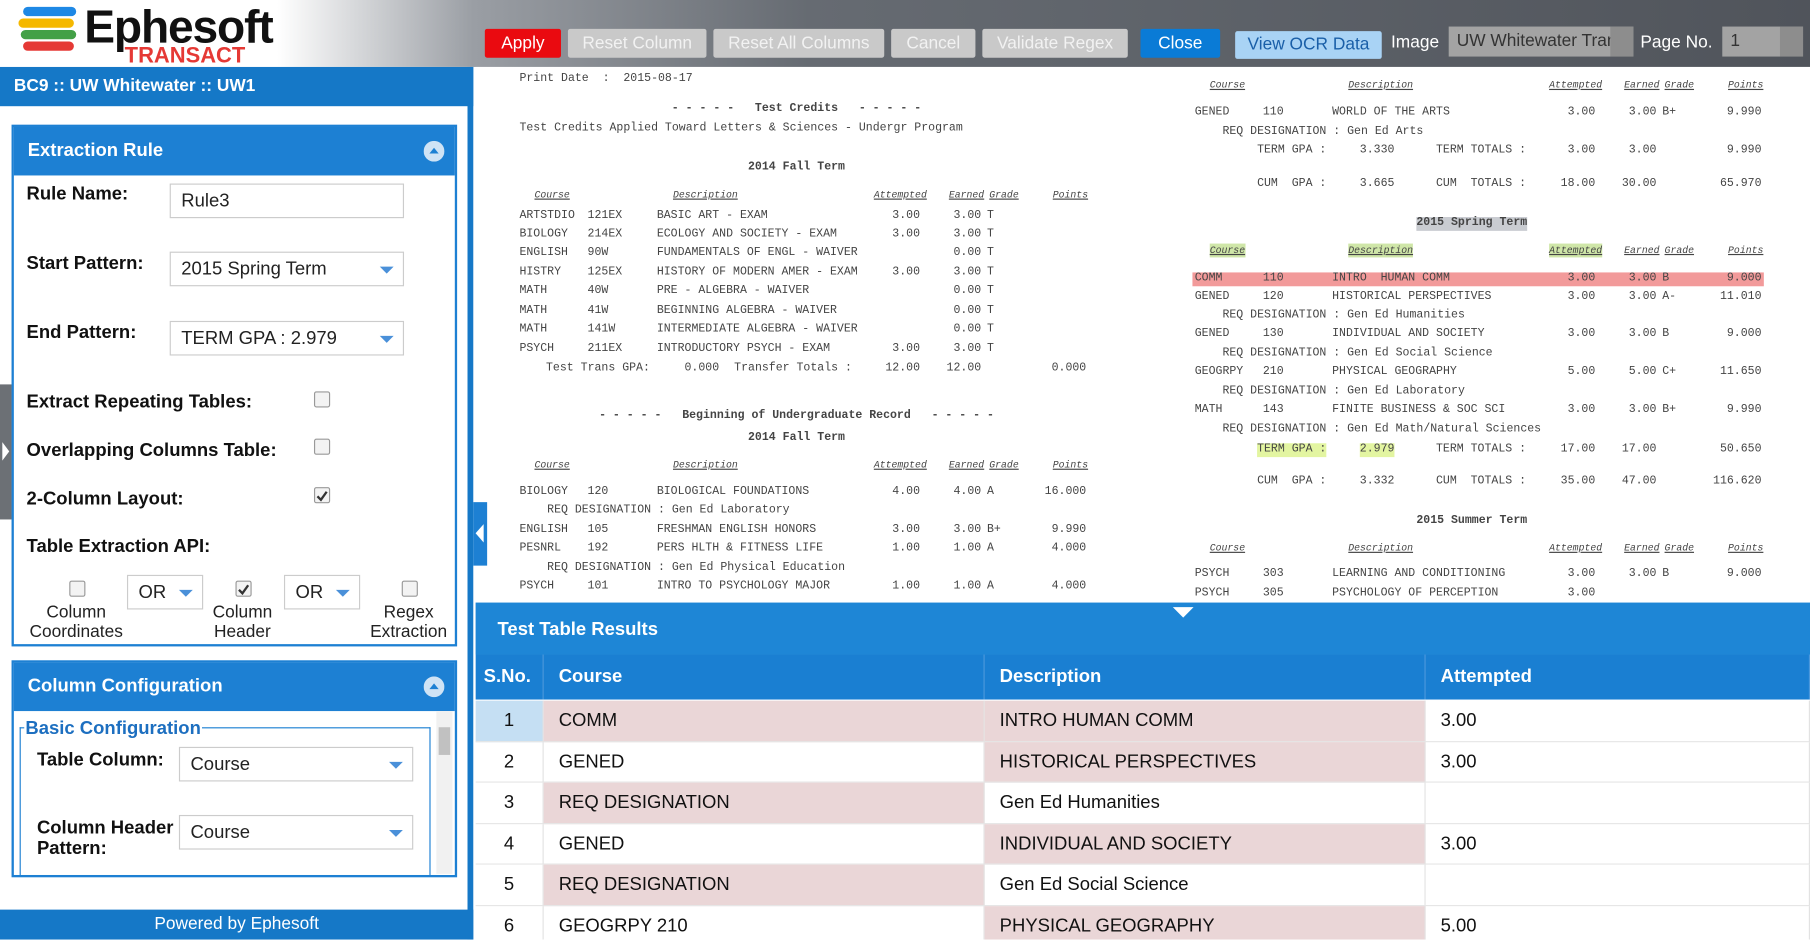 Image resolution: width=1810 pixels, height=940 pixels. Describe the element at coordinates (1142, 885) in the screenshot. I see `table-row: 5 REQ DESIGNATION Gen Ed Social Science` at that location.